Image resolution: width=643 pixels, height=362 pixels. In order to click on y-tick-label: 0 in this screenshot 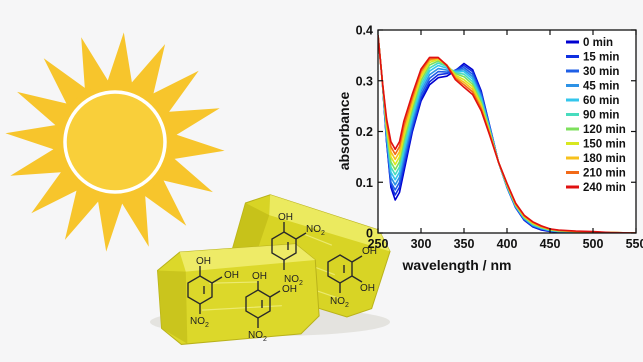, I will do `click(369, 234)`.